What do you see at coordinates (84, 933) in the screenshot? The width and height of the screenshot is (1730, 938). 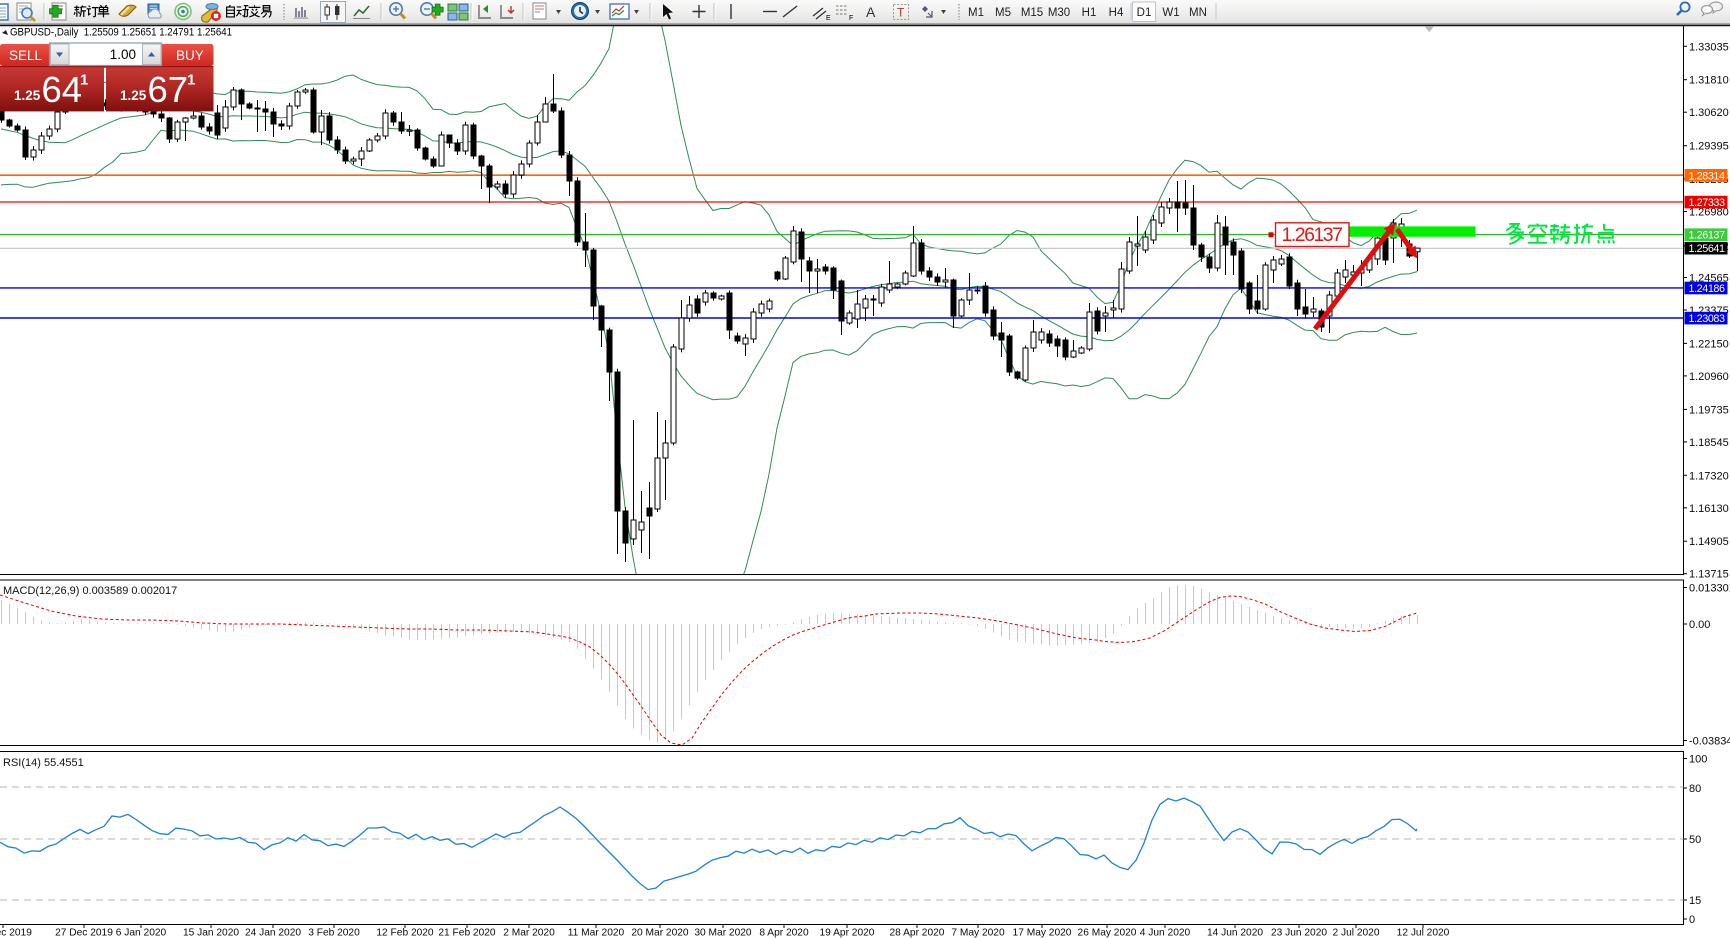 I see `svg-text: 27 Dec 2019` at bounding box center [84, 933].